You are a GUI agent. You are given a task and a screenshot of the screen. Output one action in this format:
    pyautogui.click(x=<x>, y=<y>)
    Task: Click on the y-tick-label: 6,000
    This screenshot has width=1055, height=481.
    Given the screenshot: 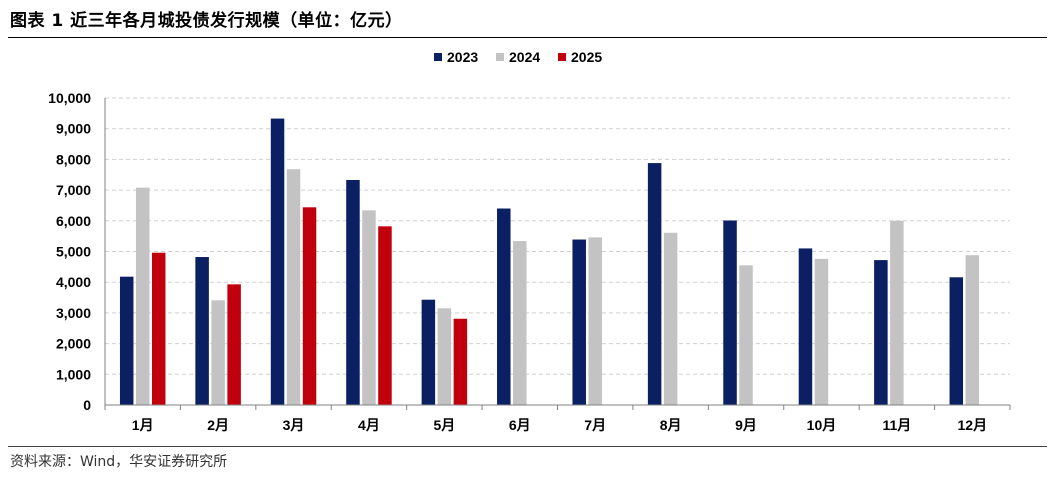 What is the action you would take?
    pyautogui.click(x=73, y=221)
    